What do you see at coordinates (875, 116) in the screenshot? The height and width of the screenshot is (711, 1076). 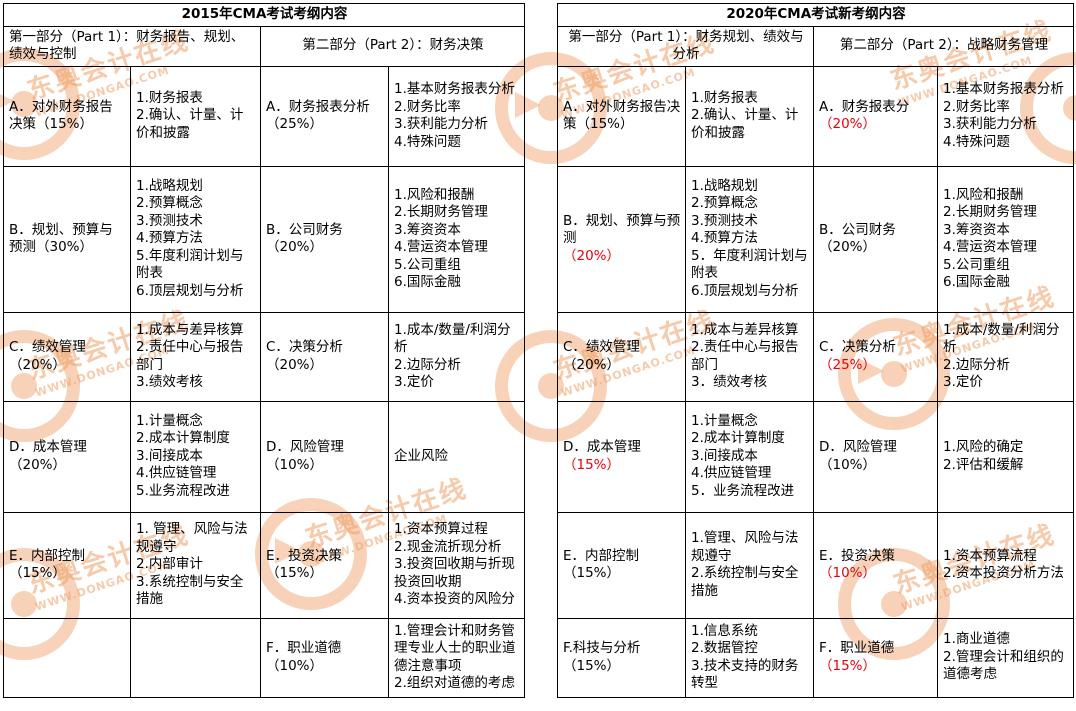 I see `part2-topic: A．财务报表分 （20%）` at bounding box center [875, 116].